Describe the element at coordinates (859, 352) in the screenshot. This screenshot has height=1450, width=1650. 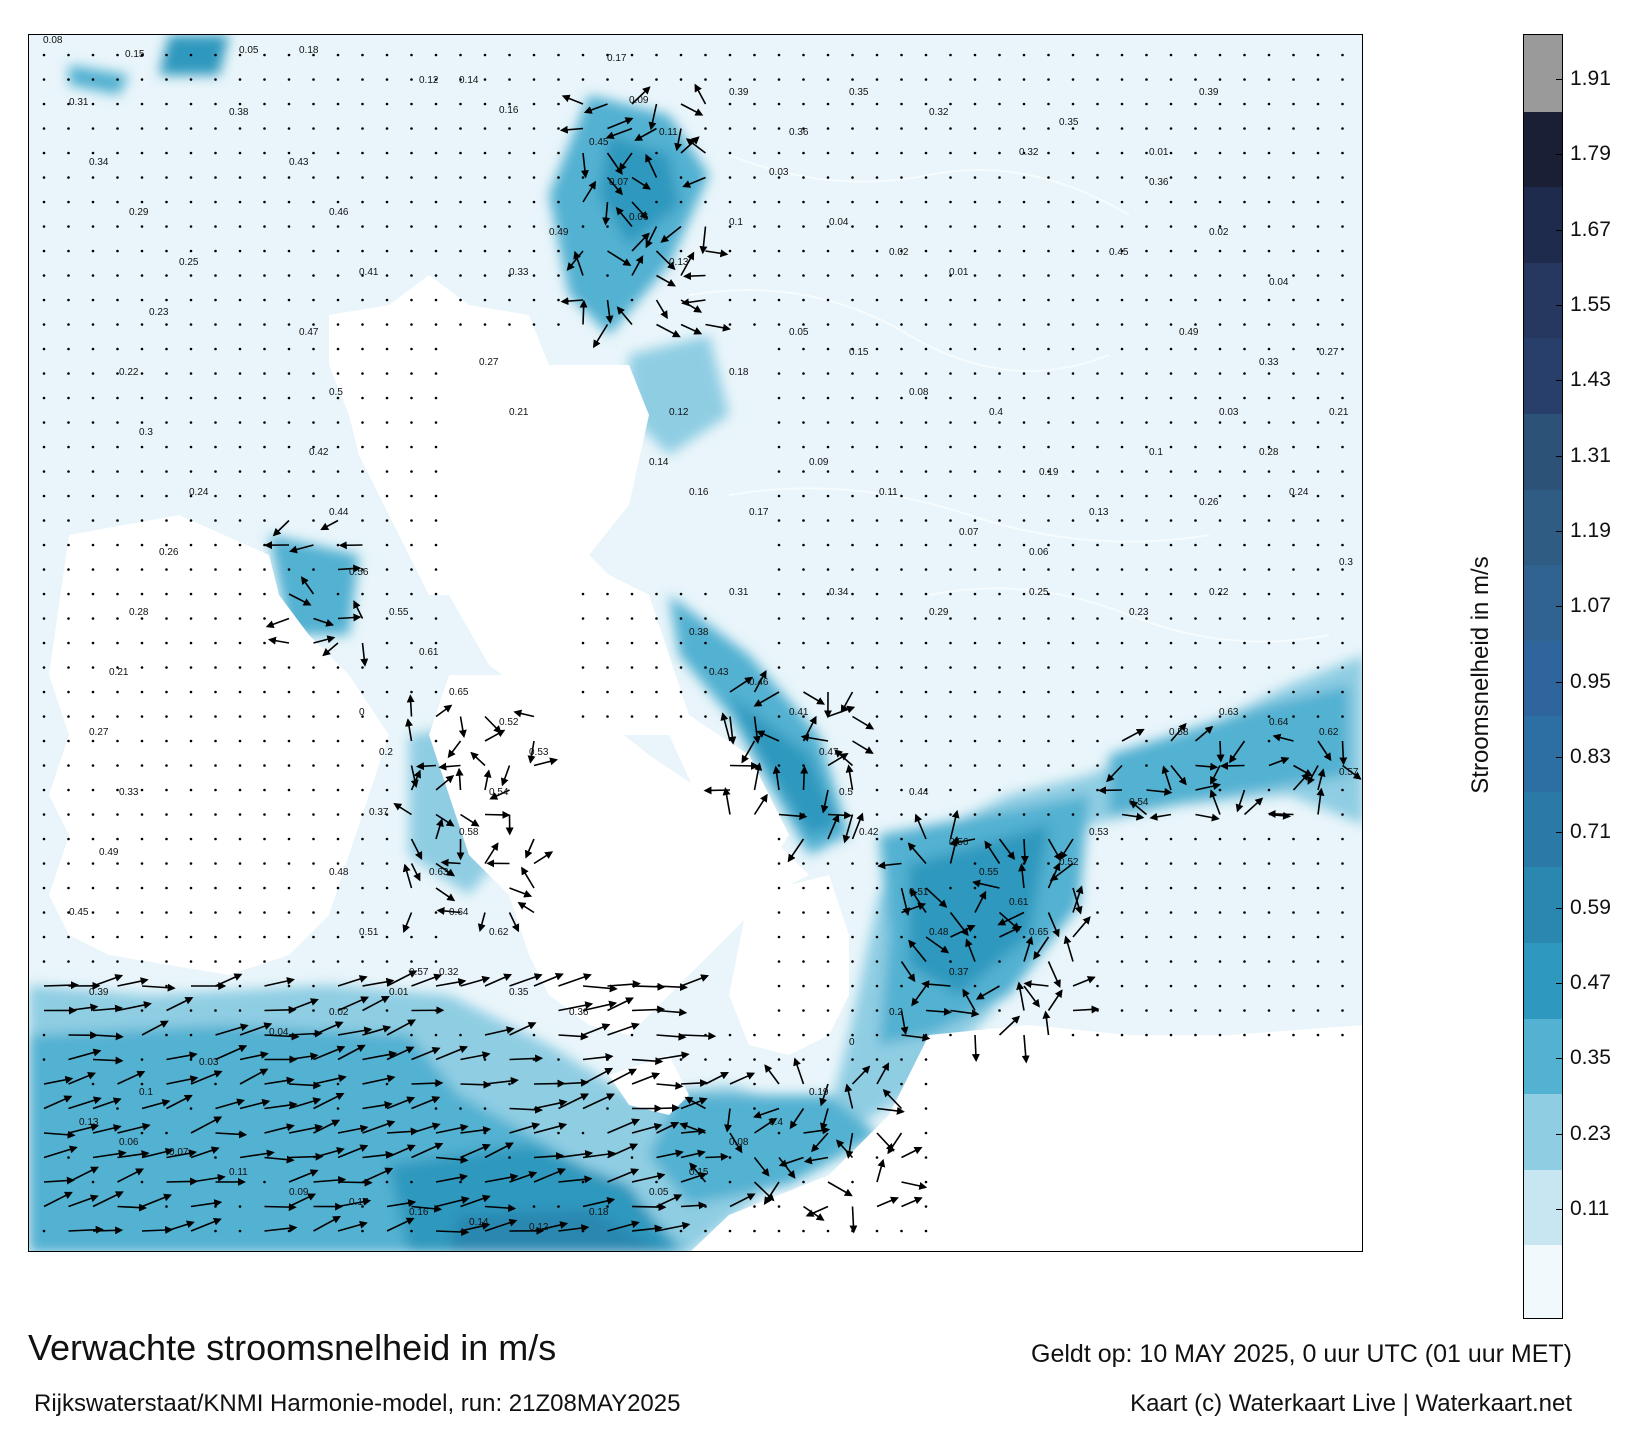
I see `speed-label: 0.15` at that location.